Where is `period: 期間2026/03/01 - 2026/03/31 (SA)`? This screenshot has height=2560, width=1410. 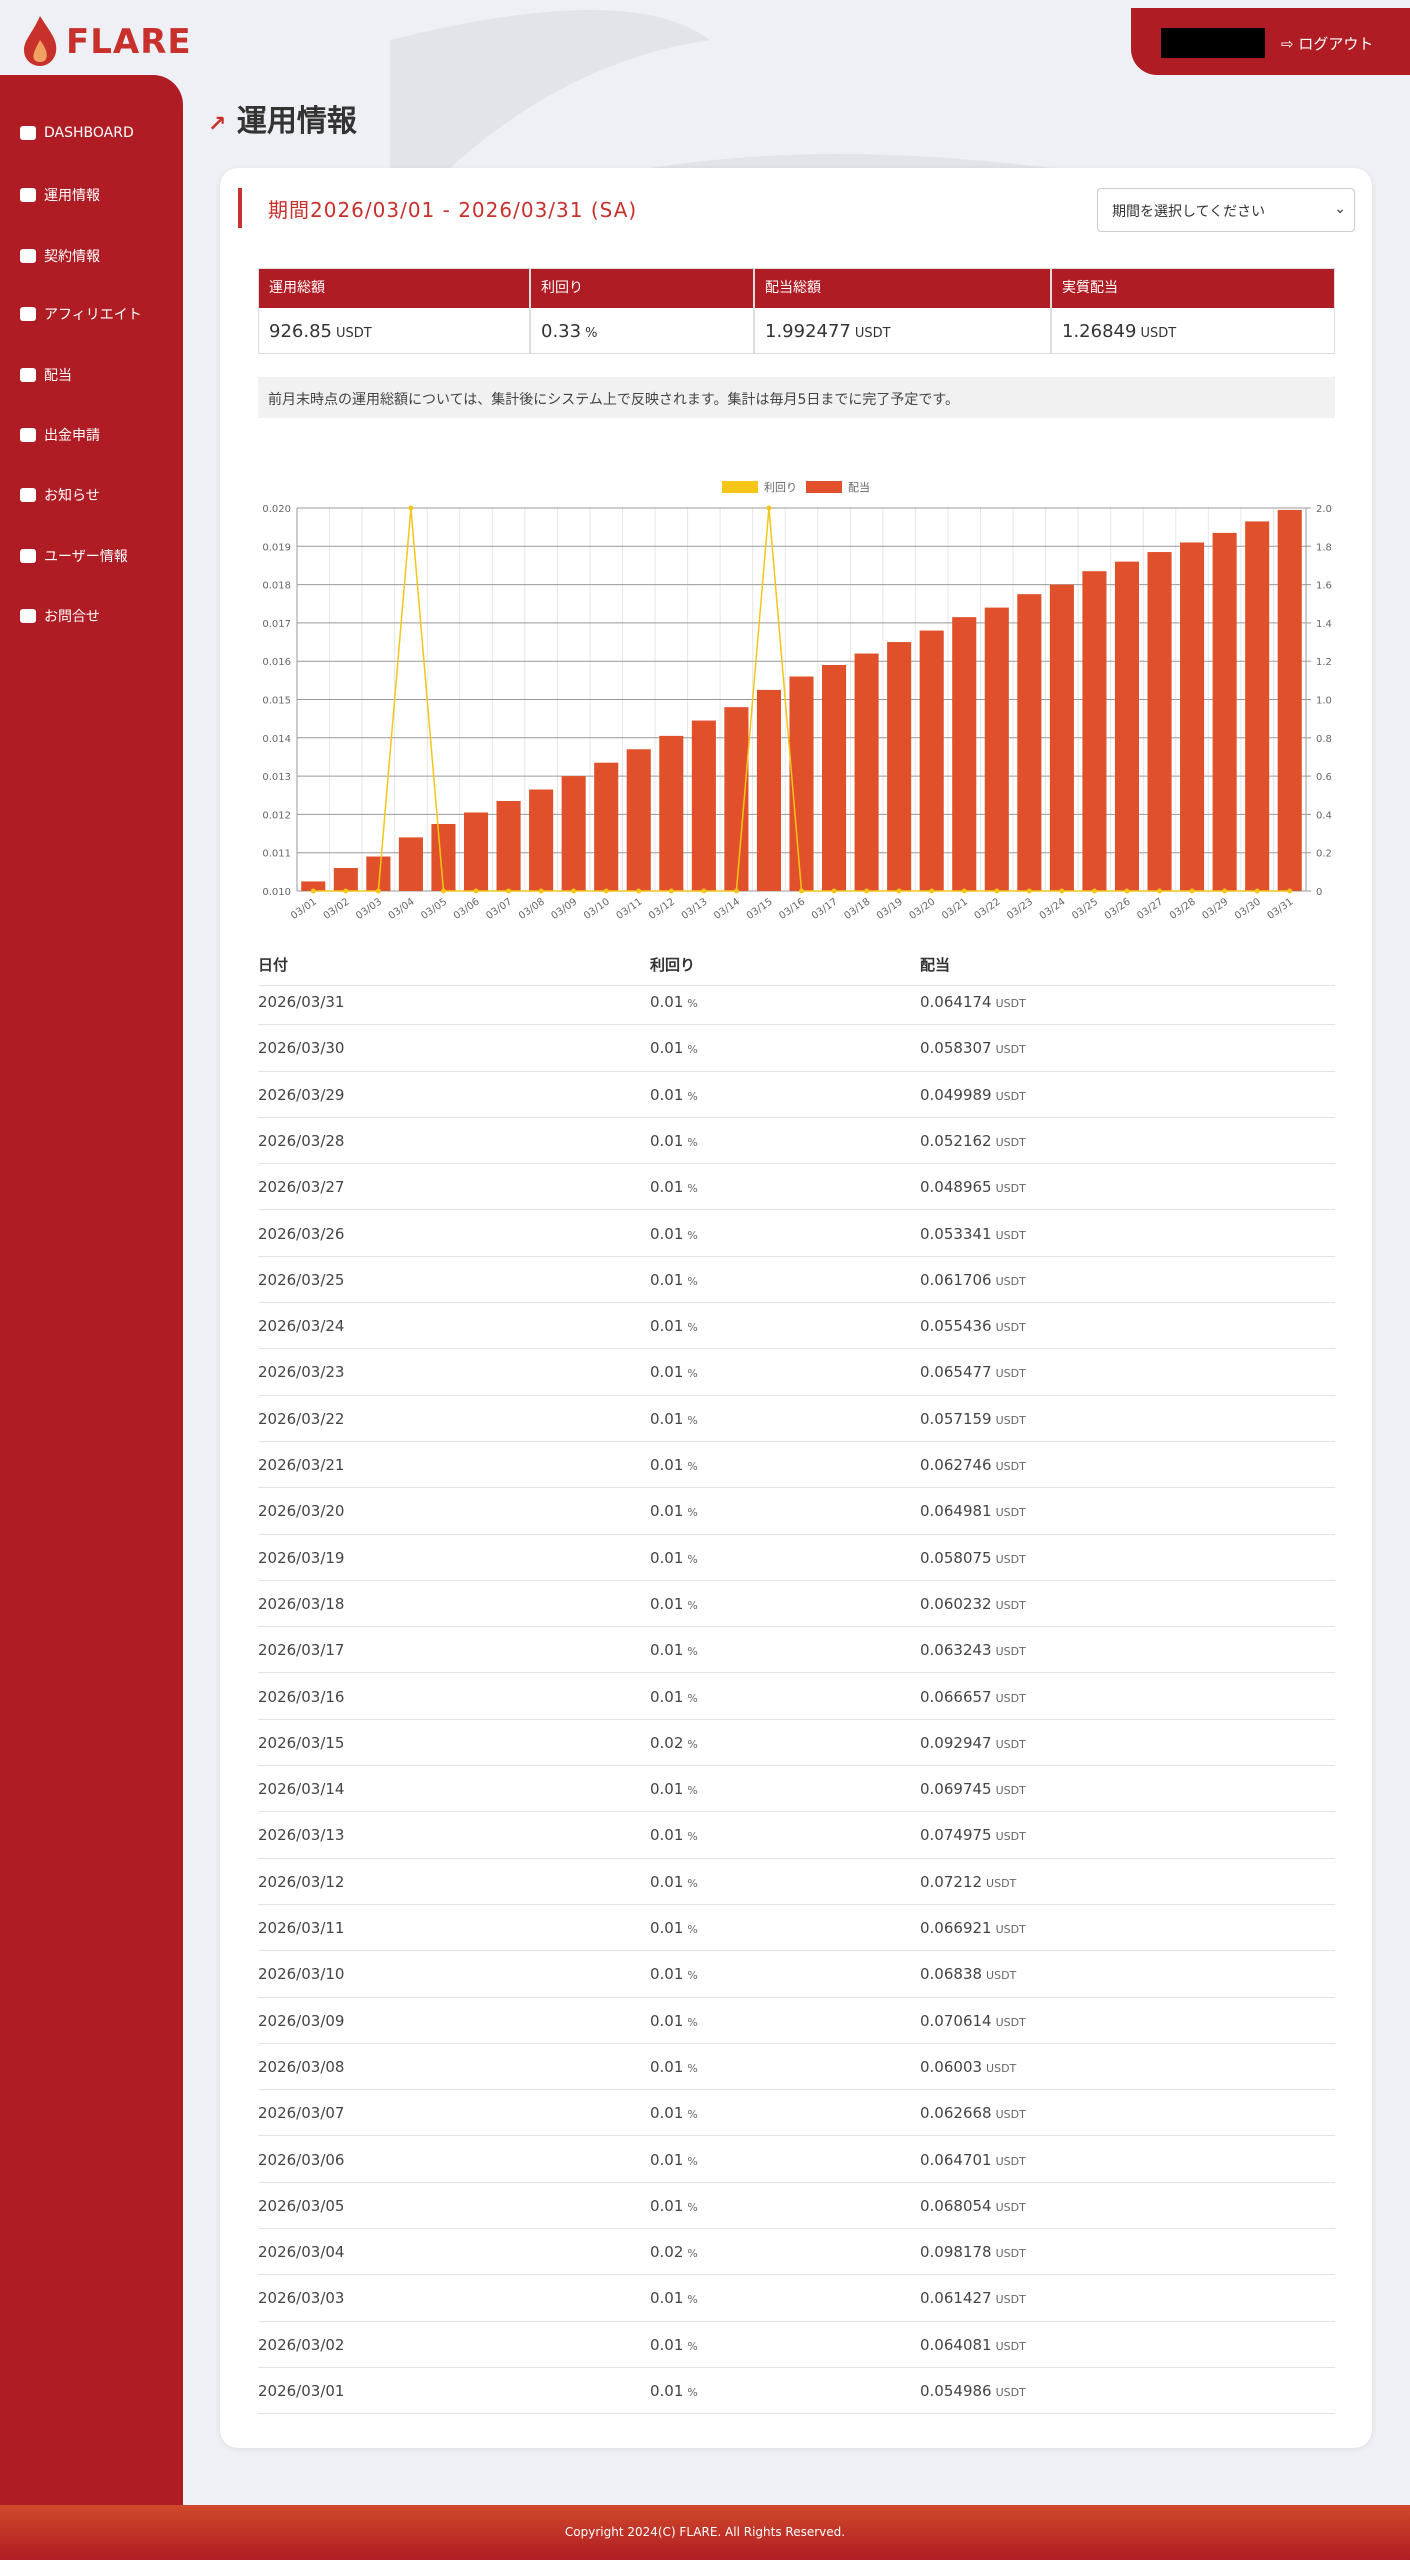
period: 期間2026/03/01 - 2026/03/31 (SA) is located at coordinates (453, 210).